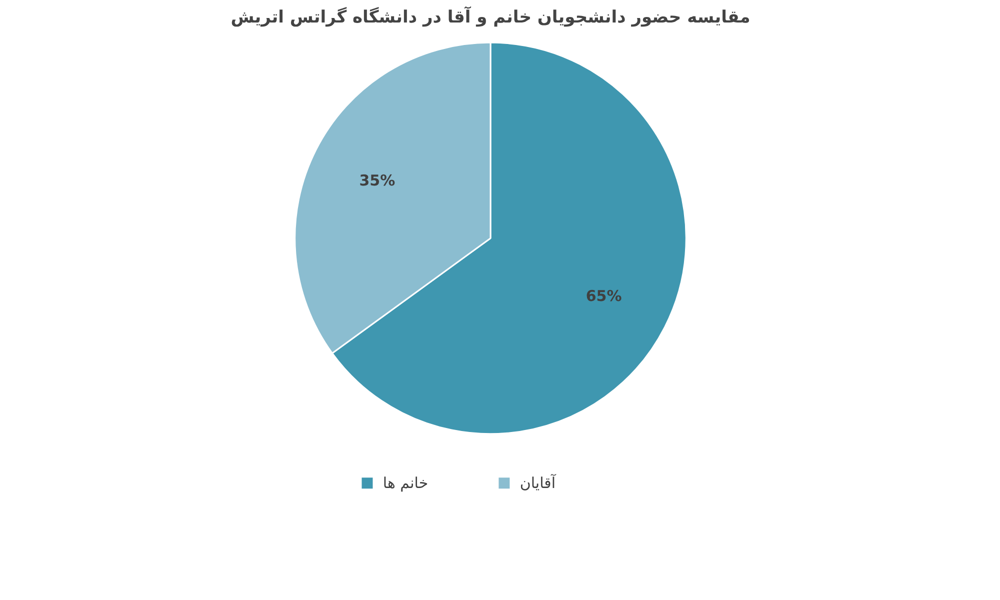  What do you see at coordinates (490, 17) in the screenshot?
I see `chart-title: مقایسه حضور دانشجویان خانم و آقا در دانشگاه گراتس اتریش` at bounding box center [490, 17].